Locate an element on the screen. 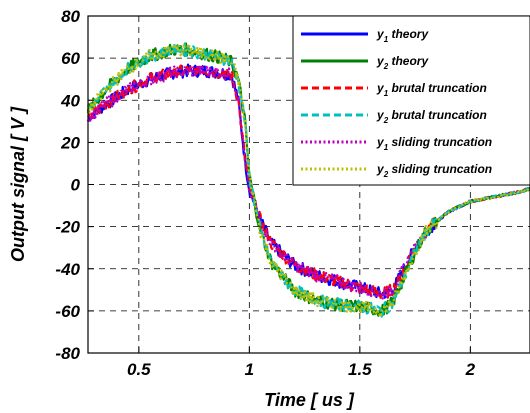 This screenshot has width=530, height=413. x-tick-label: 0.5 is located at coordinates (139, 369).